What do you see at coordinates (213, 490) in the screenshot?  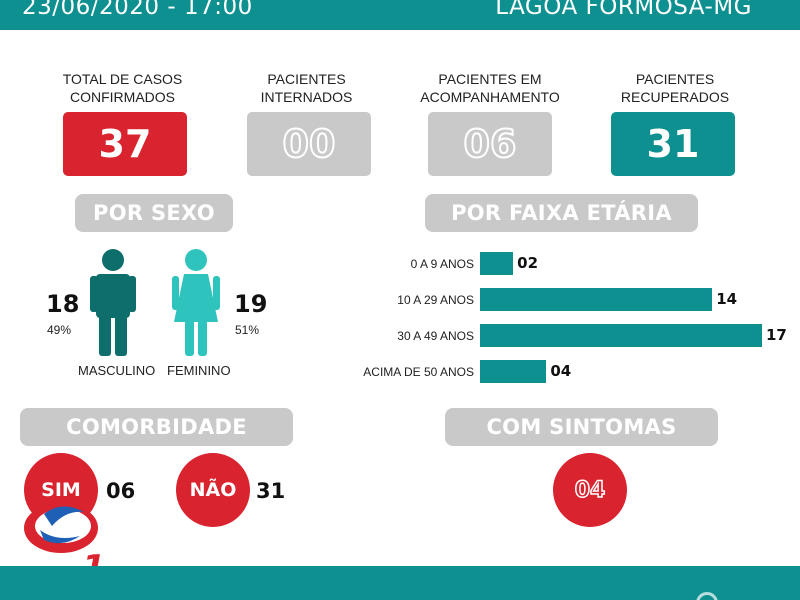 I see `comorbidity-no-circle: NÃO` at bounding box center [213, 490].